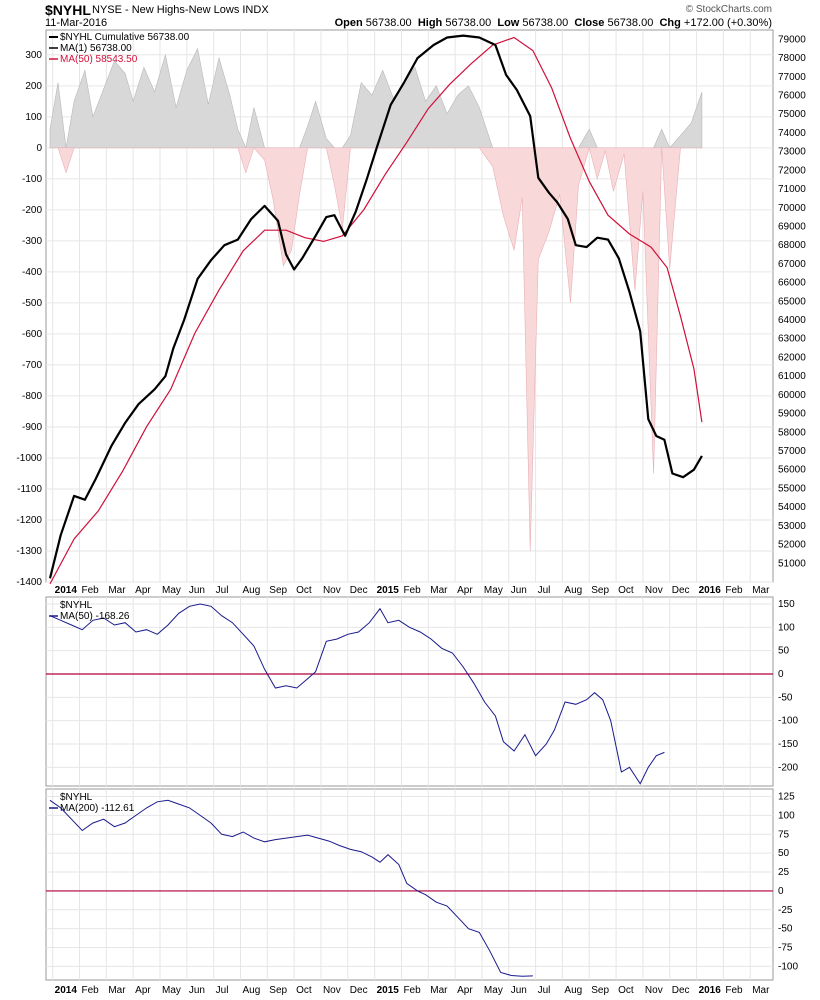 Image resolution: width=820 pixels, height=1000 pixels. I want to click on left-tick-label: -800, so click(32, 396).